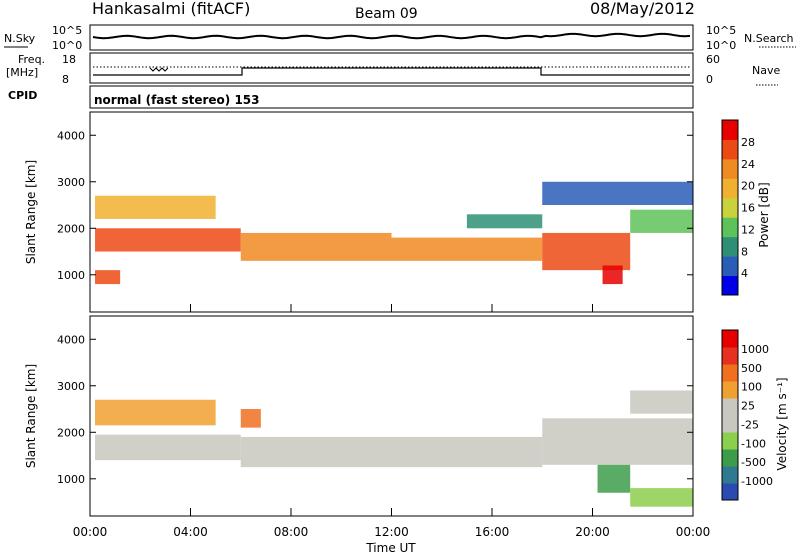  Describe the element at coordinates (782, 423) in the screenshot. I see `velocity-colorbar-label: Velocity [m s⁻¹]` at that location.